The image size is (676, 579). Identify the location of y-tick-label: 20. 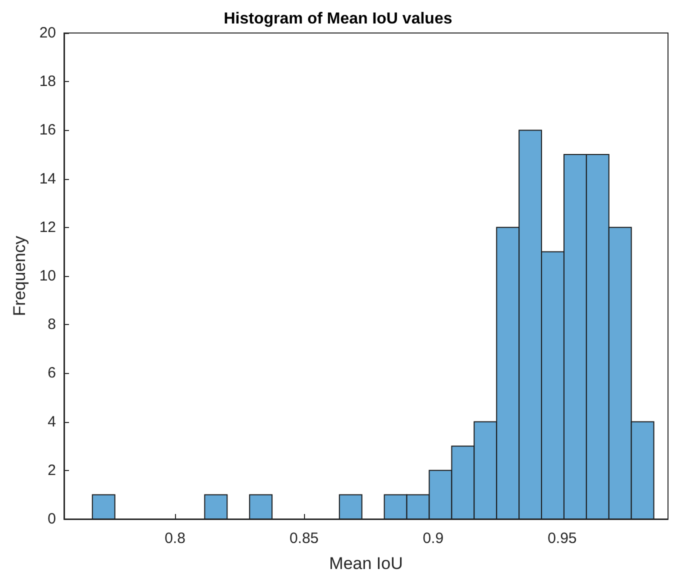
(47, 33).